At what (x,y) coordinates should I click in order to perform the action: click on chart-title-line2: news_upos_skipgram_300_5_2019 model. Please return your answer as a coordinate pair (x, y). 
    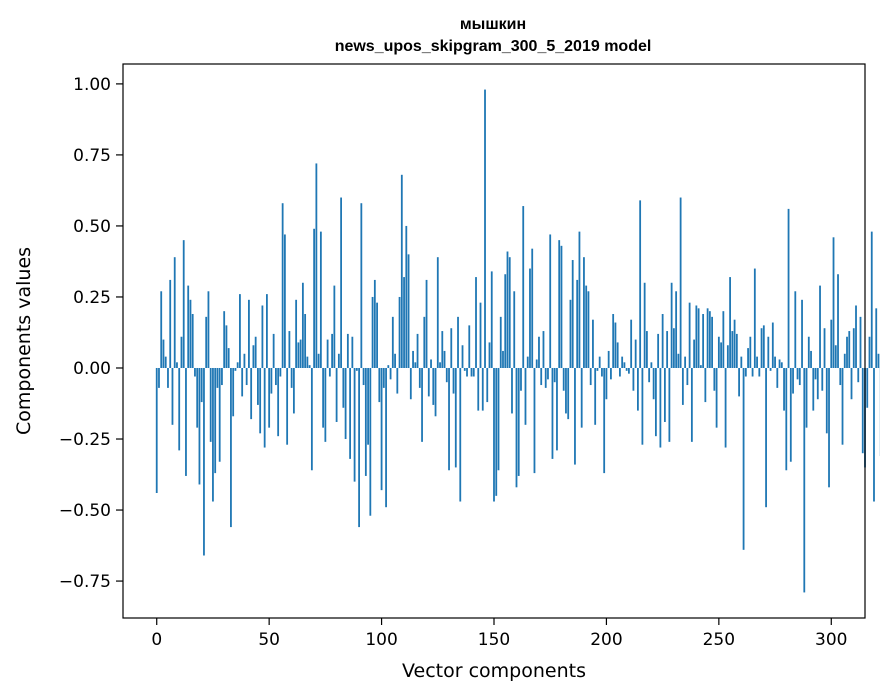
    Looking at the image, I should click on (493, 46).